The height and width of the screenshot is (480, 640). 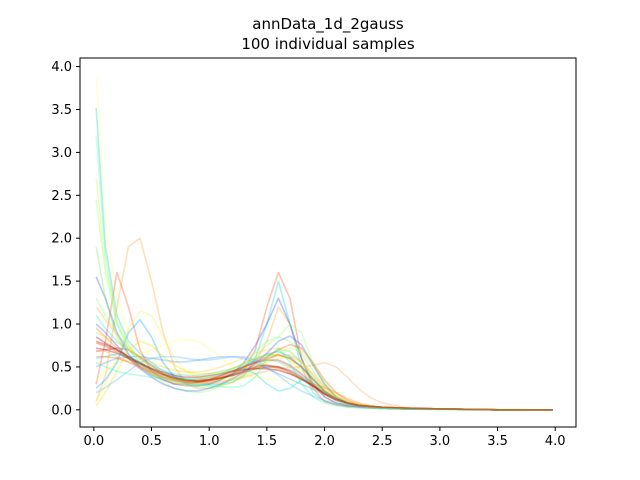 I want to click on x-tick-label: 4.0, so click(x=555, y=441).